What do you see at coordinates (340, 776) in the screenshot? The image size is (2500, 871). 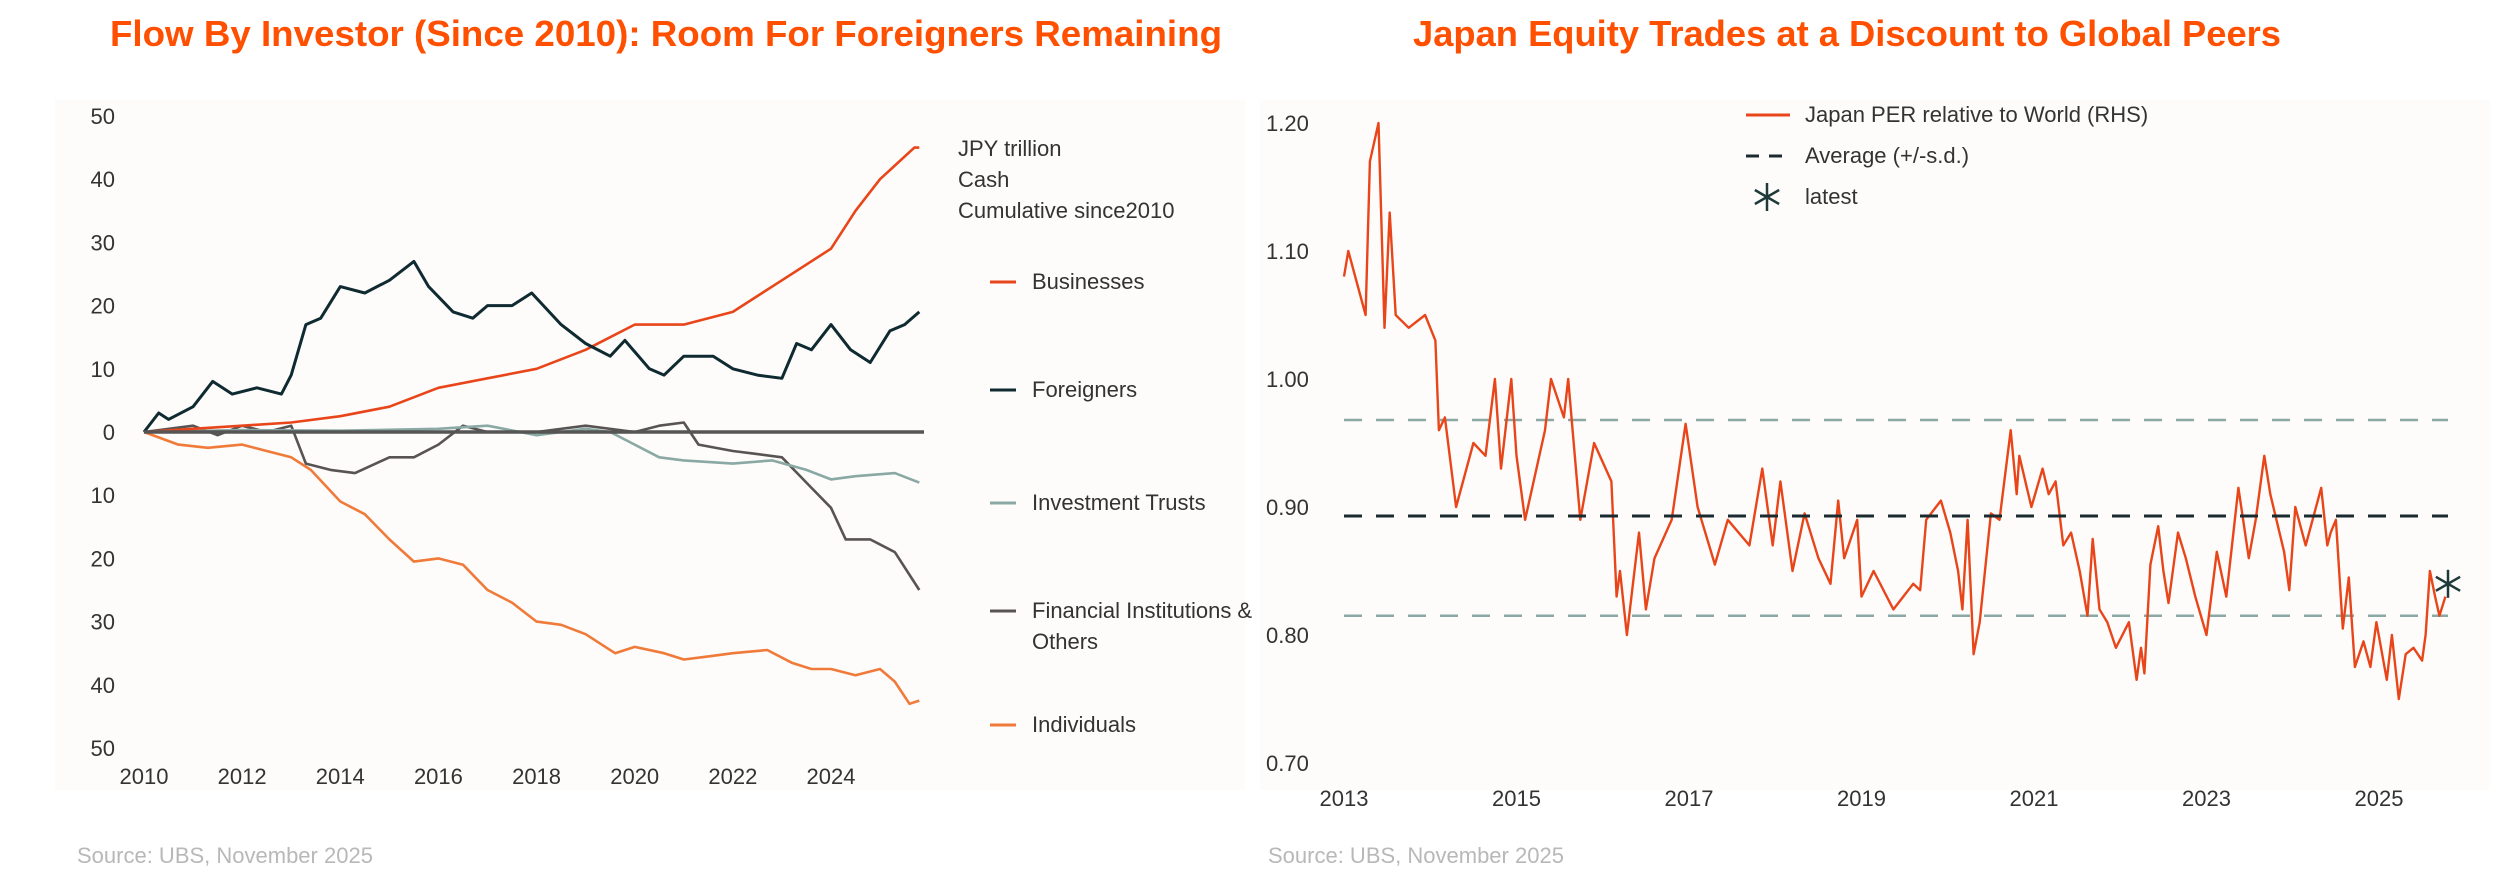 I see `x-tick-label: 2014` at bounding box center [340, 776].